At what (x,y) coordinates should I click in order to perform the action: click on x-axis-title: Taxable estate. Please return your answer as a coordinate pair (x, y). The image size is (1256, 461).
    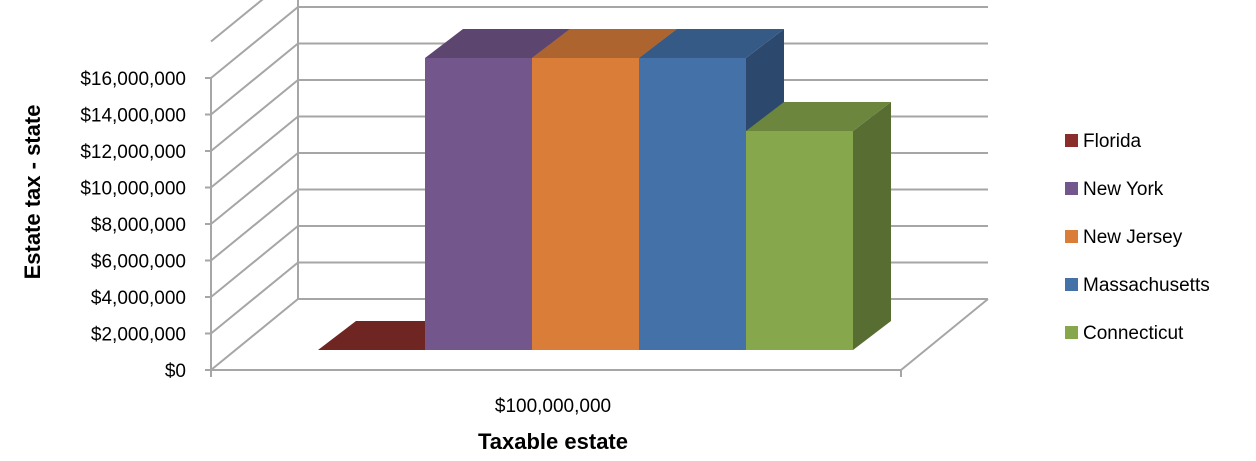
    Looking at the image, I should click on (553, 441).